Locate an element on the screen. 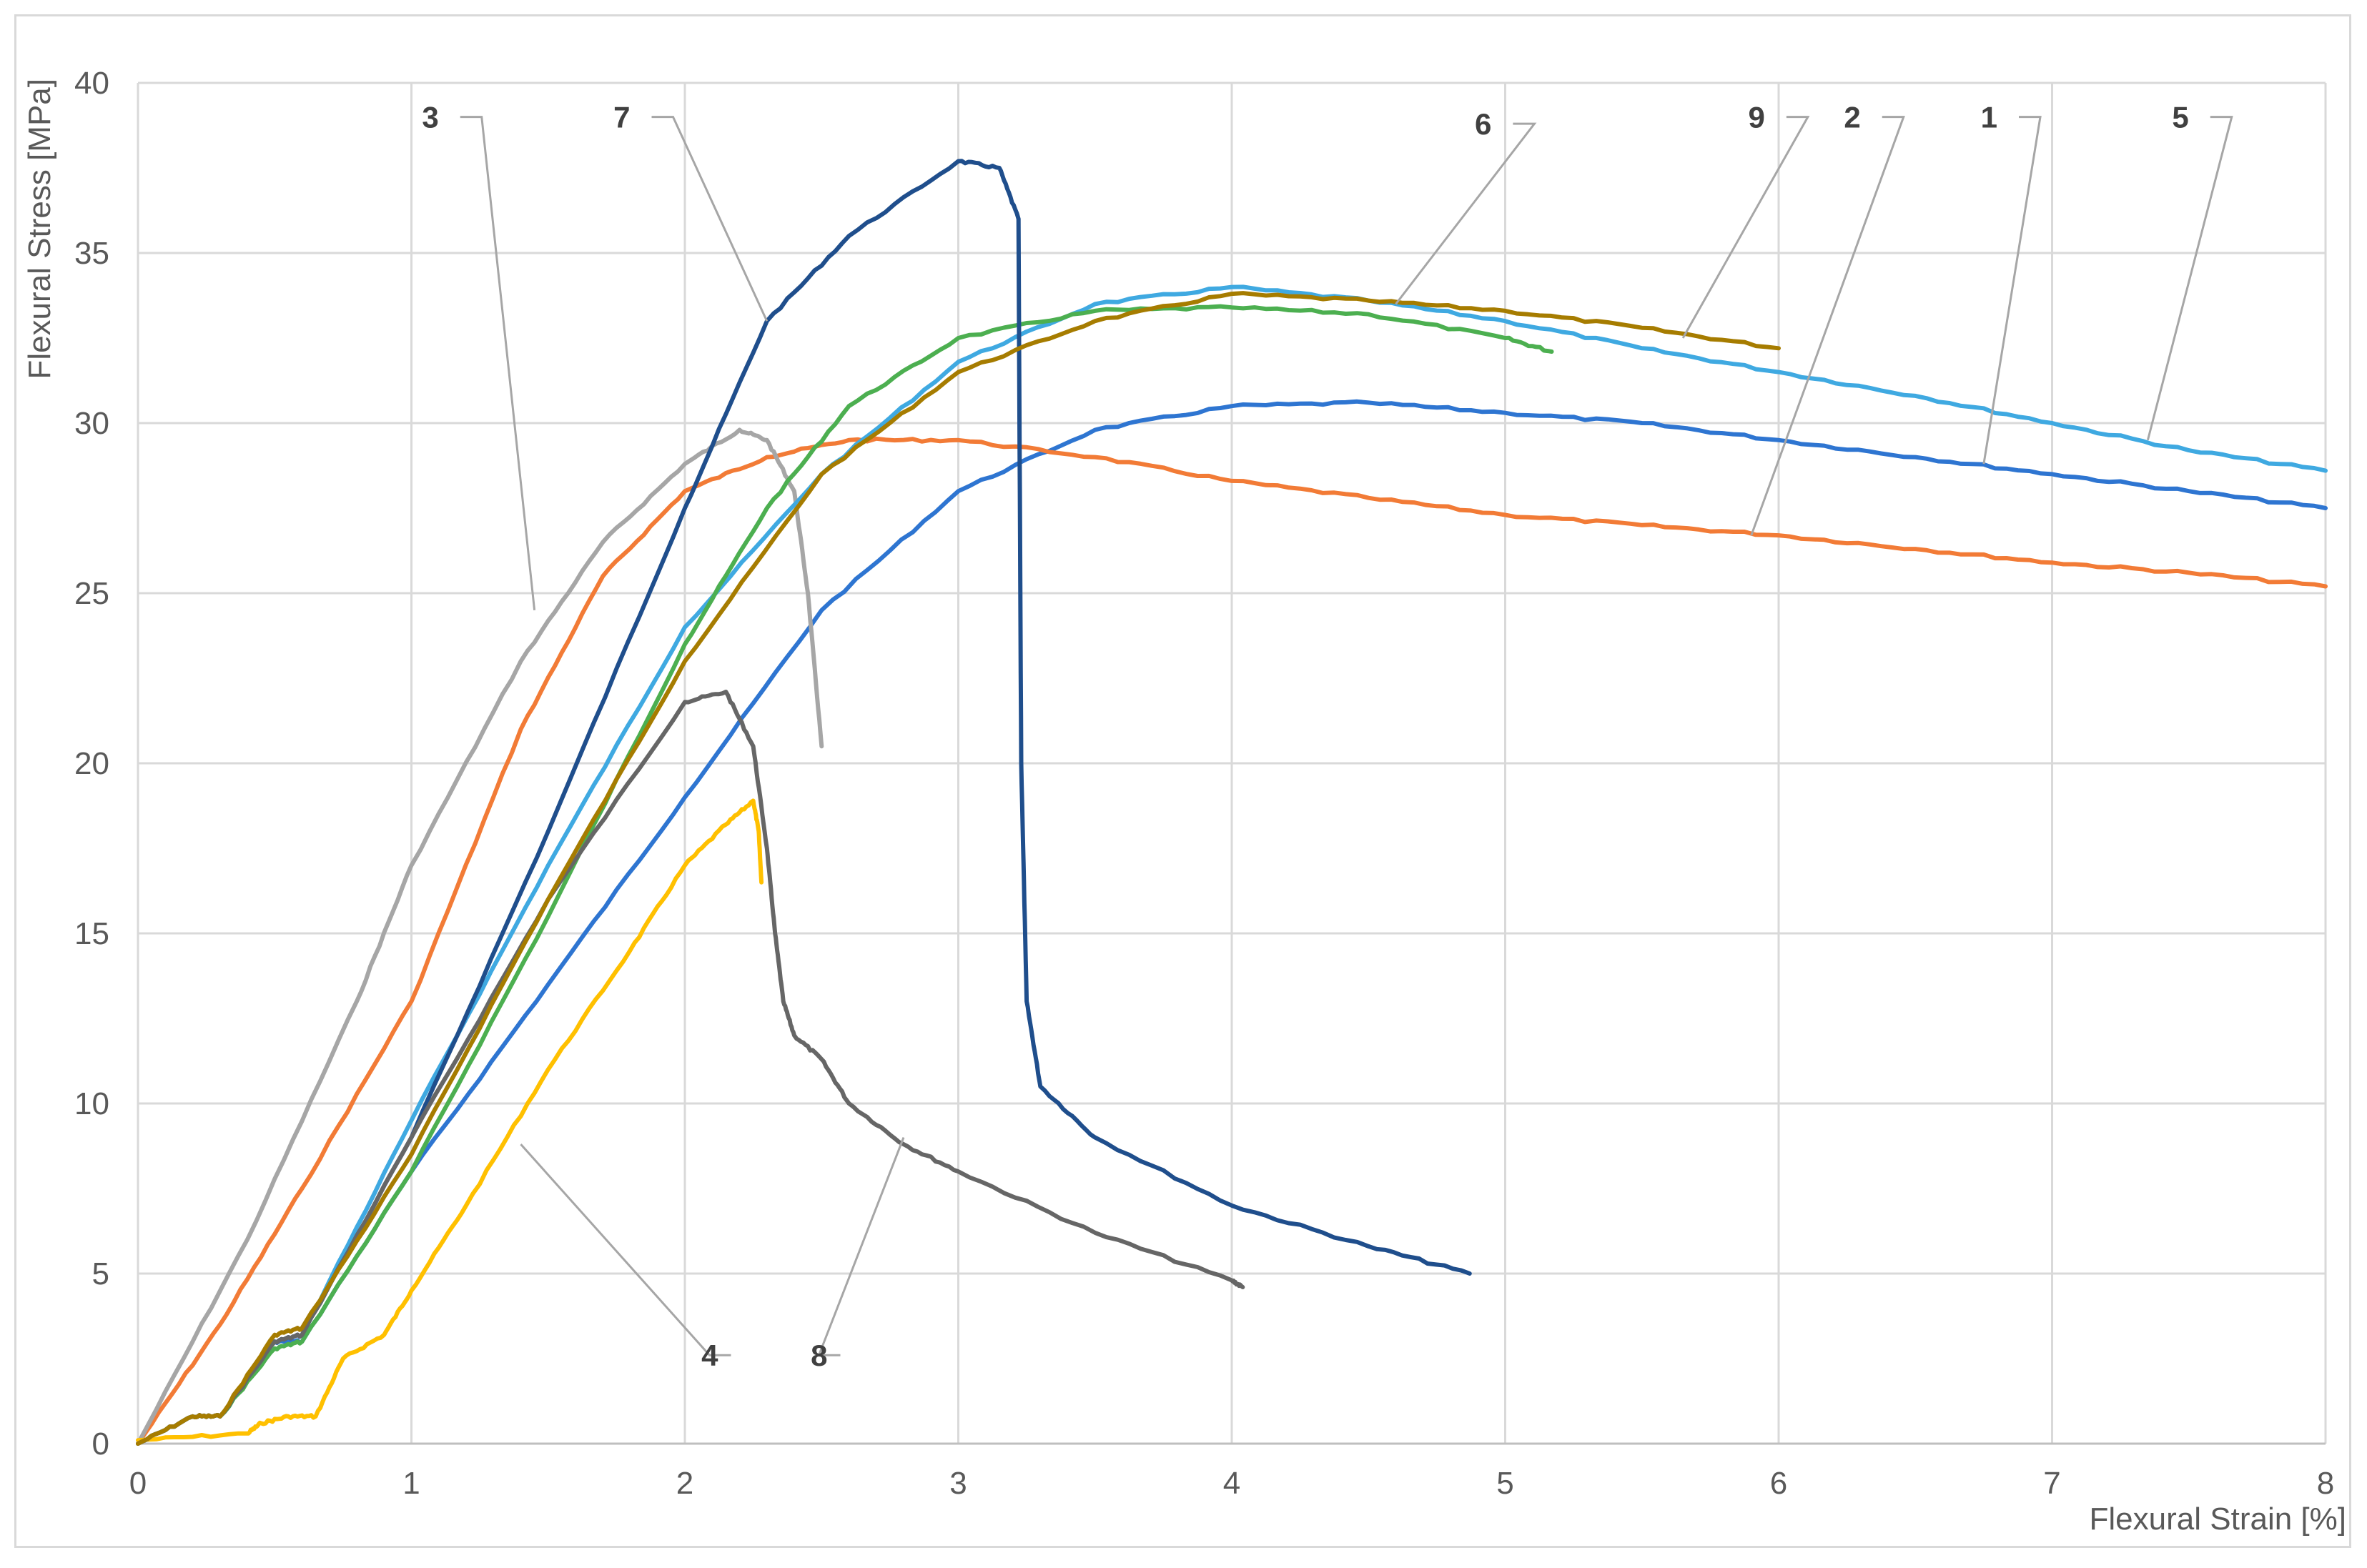 Image resolution: width=2367 pixels, height=1568 pixels. y-axis-title: Flexural Stress [MPa] is located at coordinates (39, 229).